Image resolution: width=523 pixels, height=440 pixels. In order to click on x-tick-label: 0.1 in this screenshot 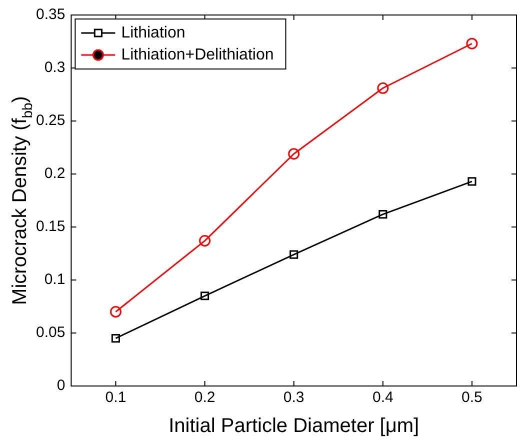, I will do `click(115, 397)`.